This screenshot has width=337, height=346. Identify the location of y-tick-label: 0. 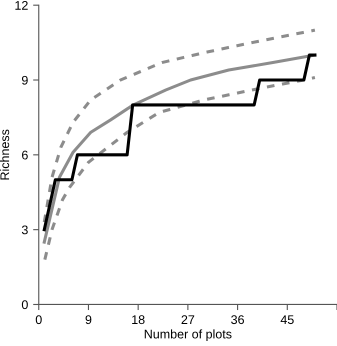
(25, 305).